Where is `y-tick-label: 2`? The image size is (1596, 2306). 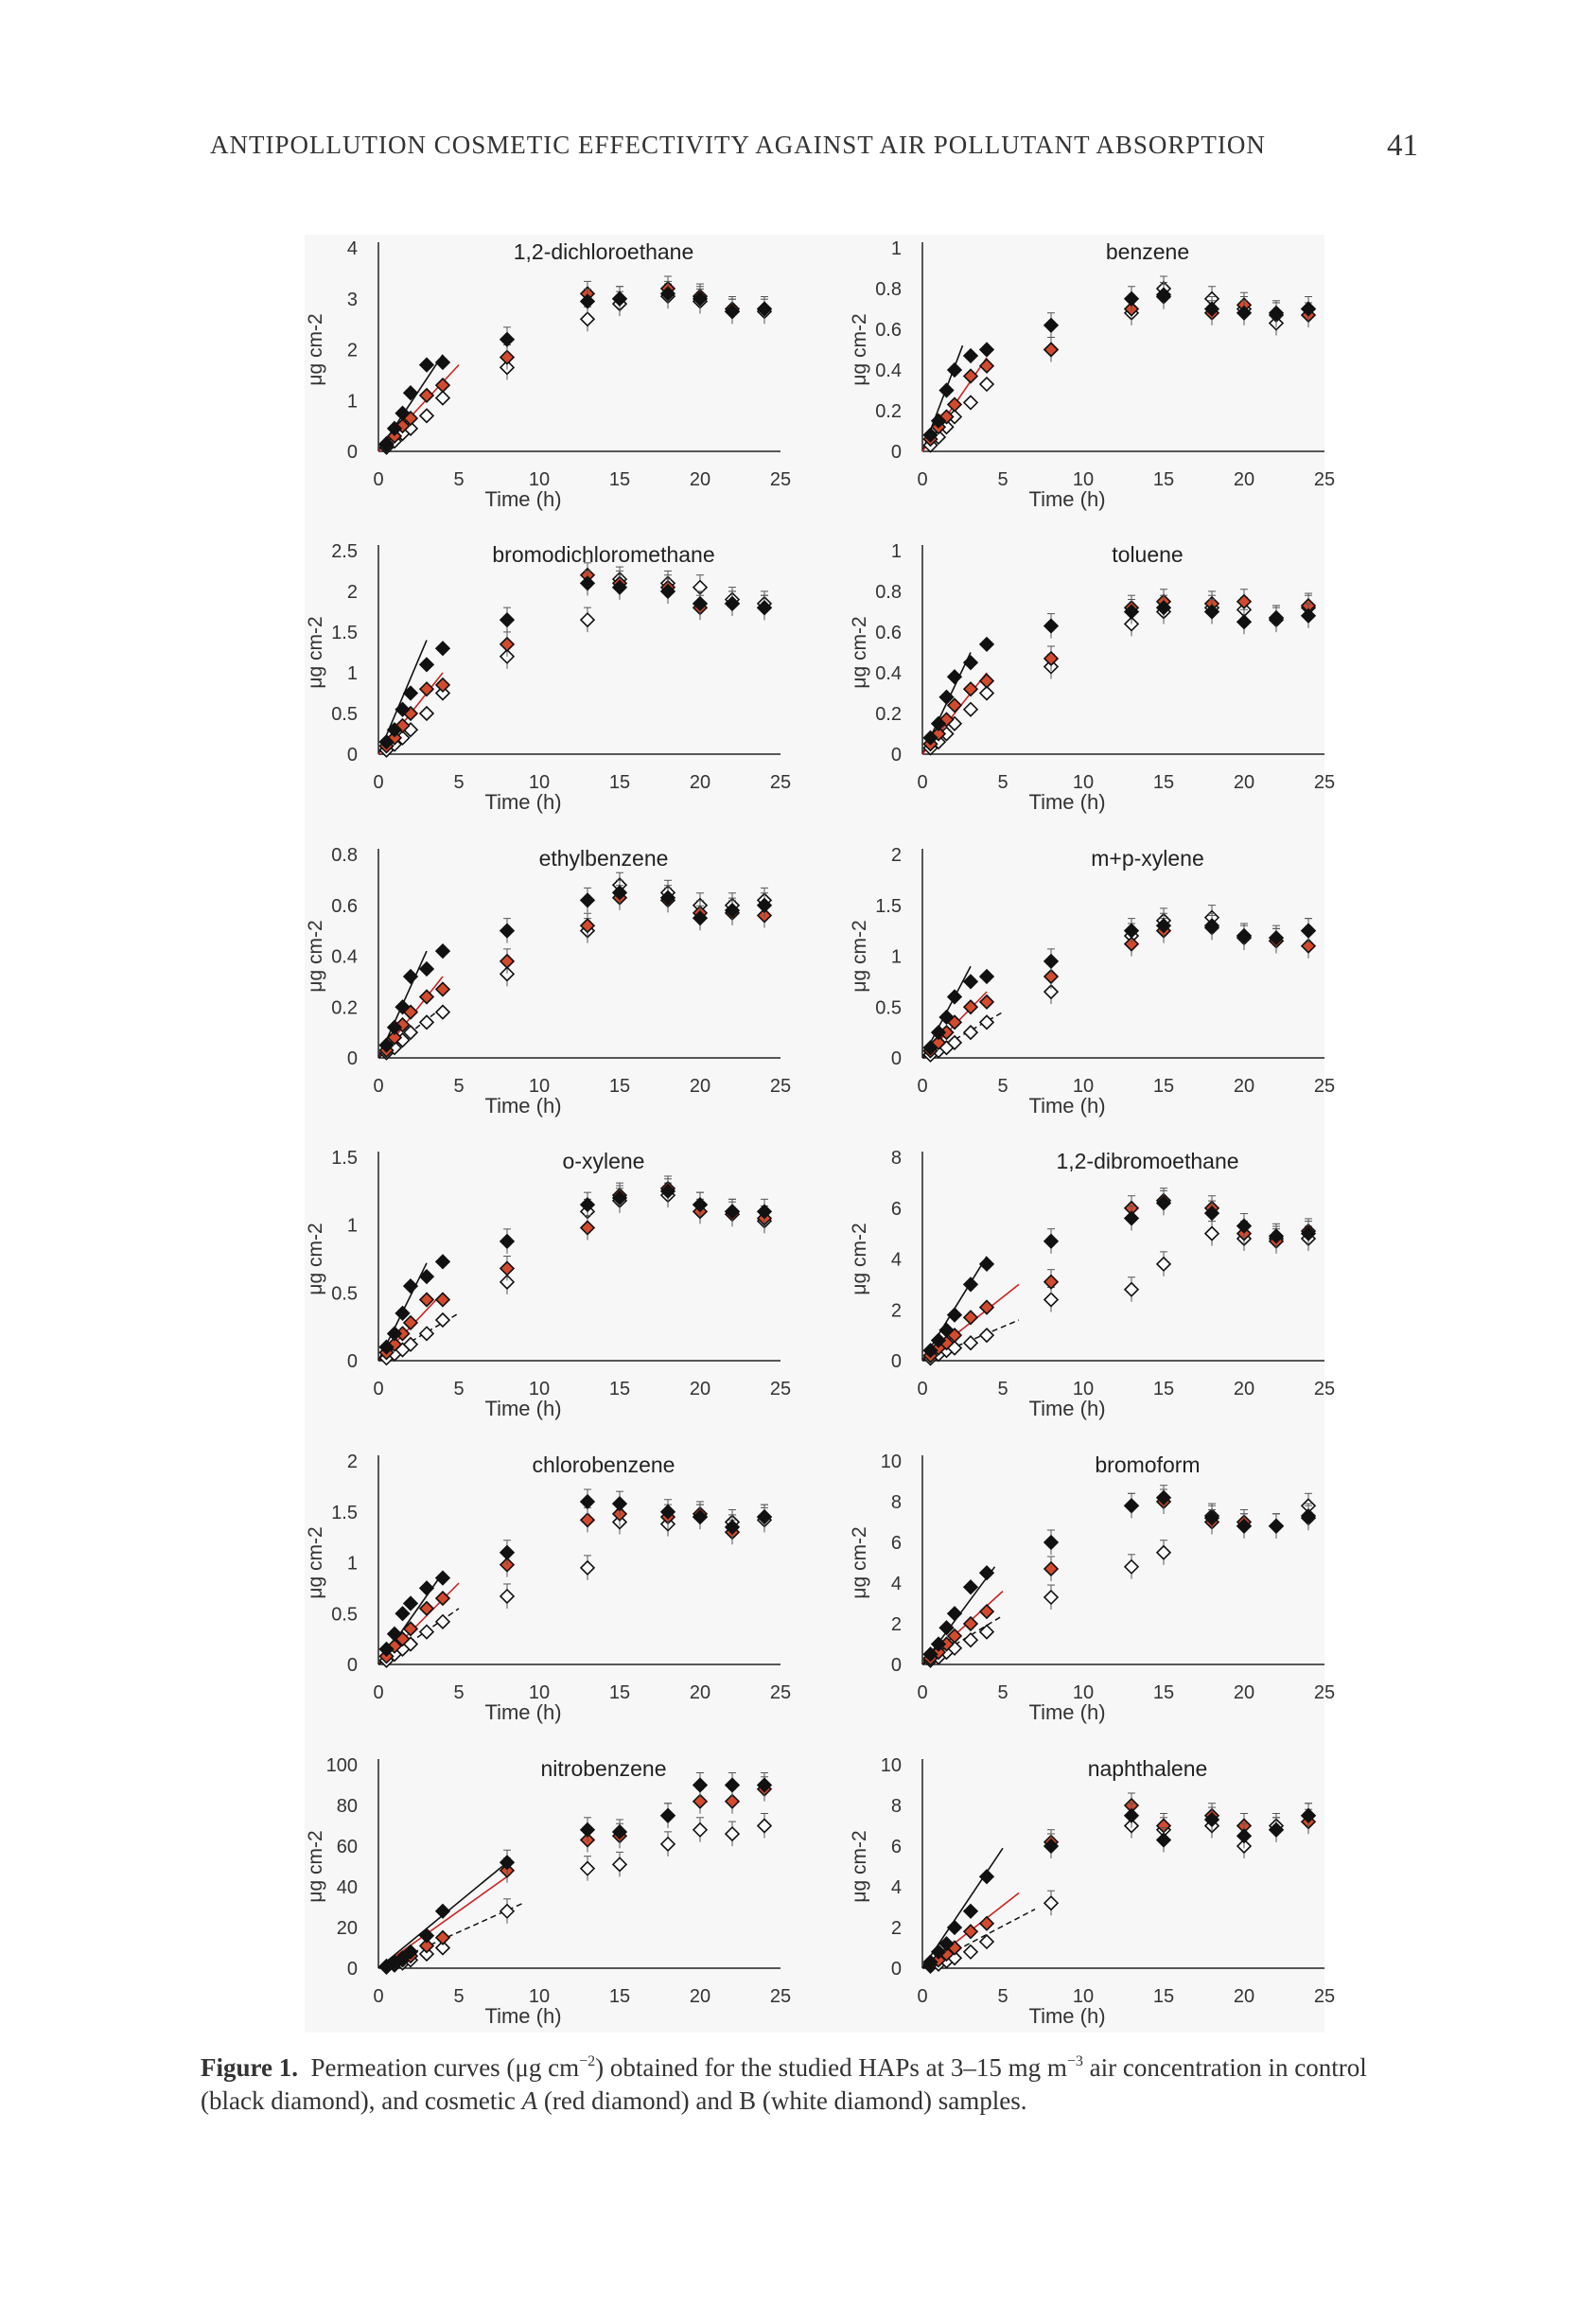 y-tick-label: 2 is located at coordinates (896, 855).